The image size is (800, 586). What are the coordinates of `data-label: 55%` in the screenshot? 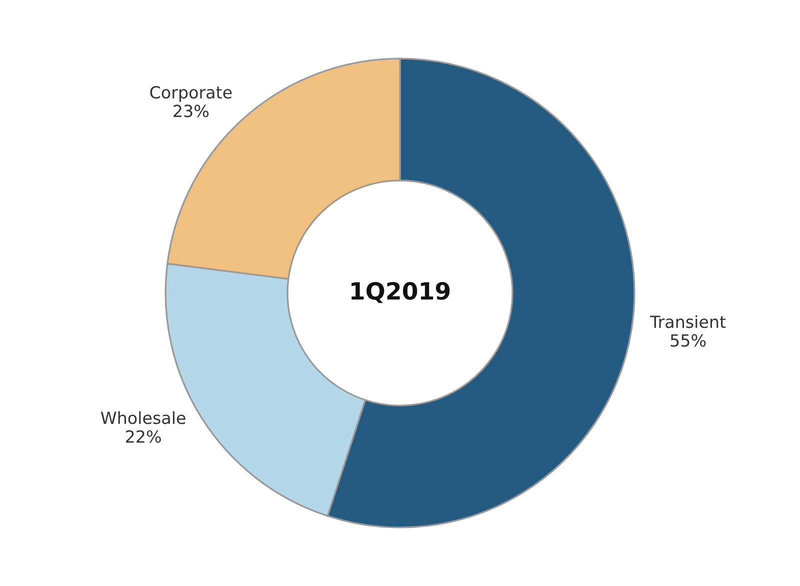 It's located at (688, 340).